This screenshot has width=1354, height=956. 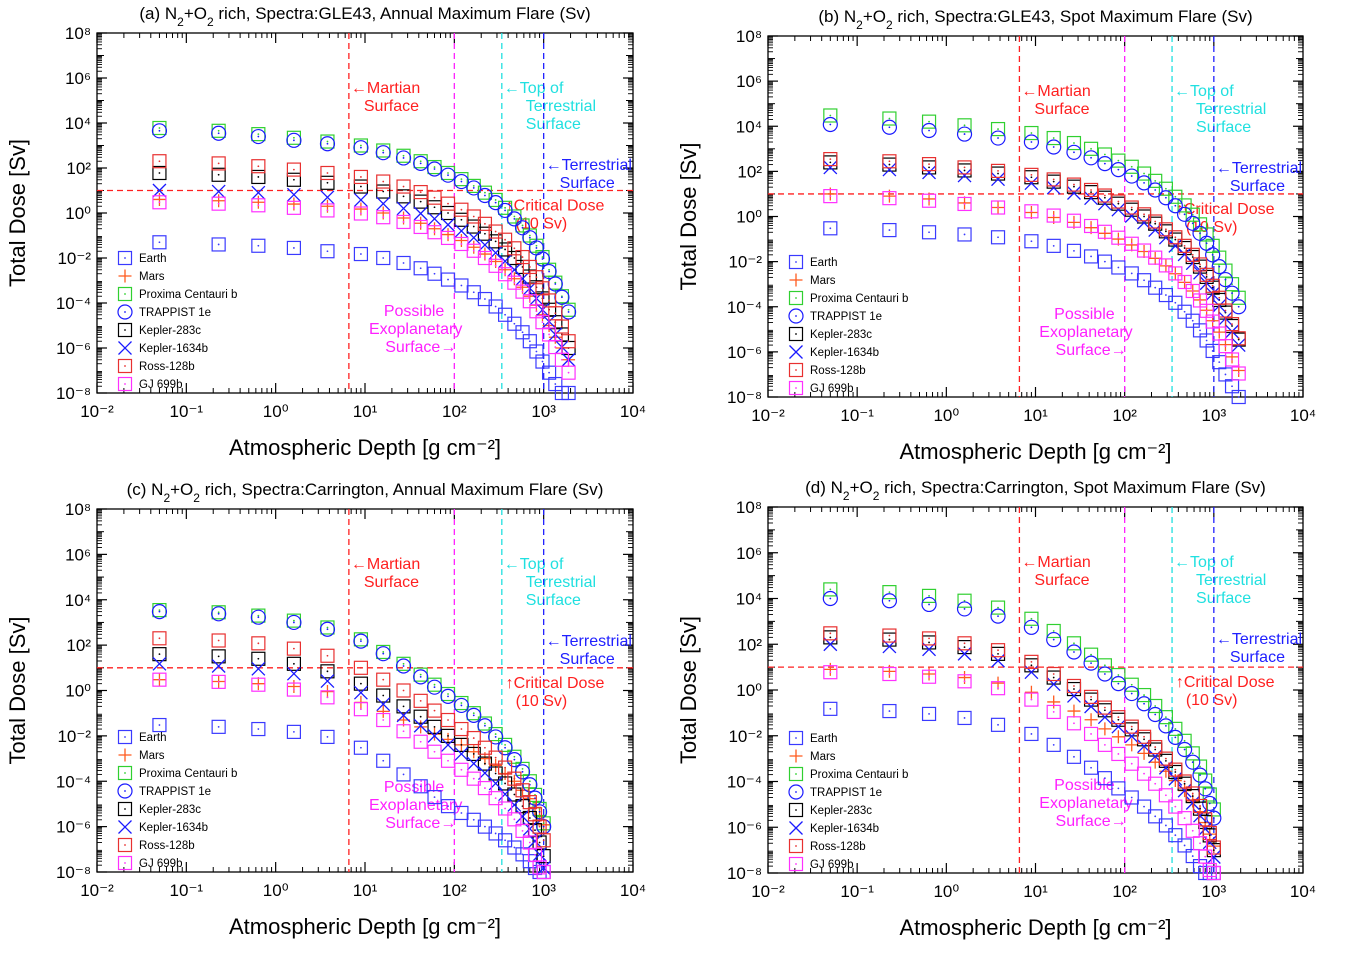 What do you see at coordinates (744, 827) in the screenshot?
I see `y-tick-label: 10⁻⁶` at bounding box center [744, 827].